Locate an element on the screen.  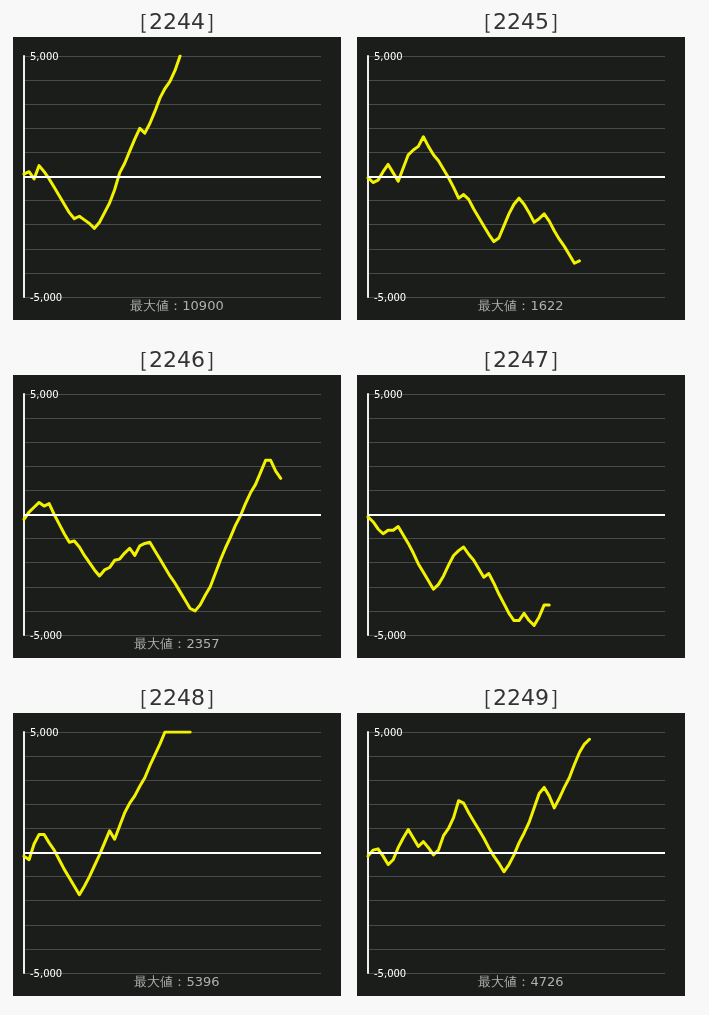
chart-title: ［2247］ is located at coordinates (521, 359).